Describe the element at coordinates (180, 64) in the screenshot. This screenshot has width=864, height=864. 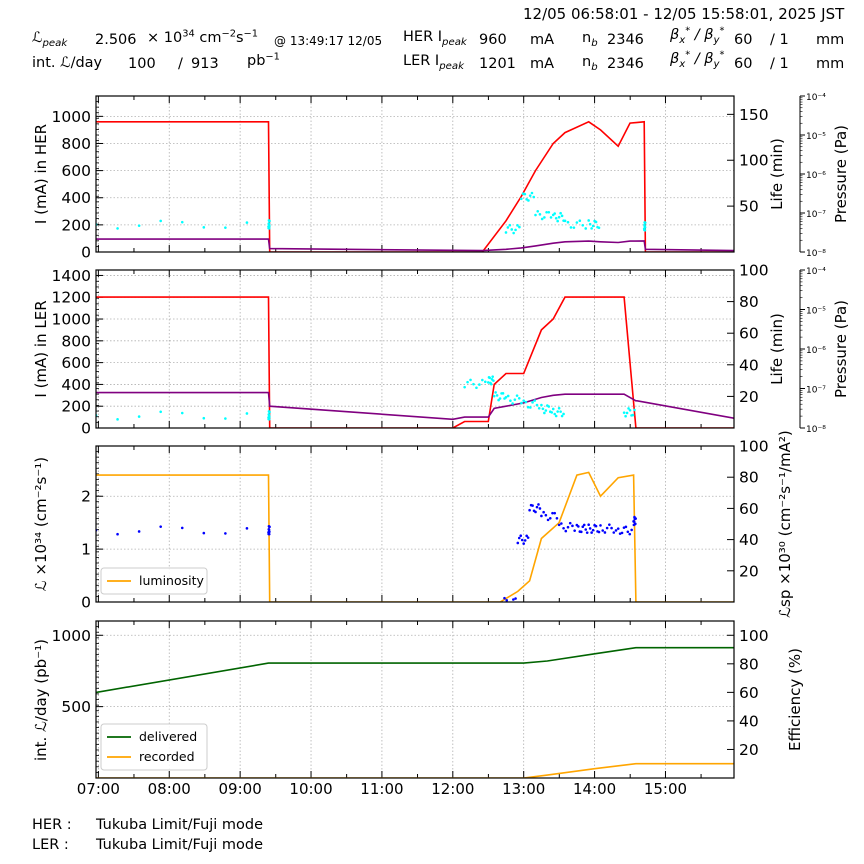
I see `int-lumi-sep: /` at that location.